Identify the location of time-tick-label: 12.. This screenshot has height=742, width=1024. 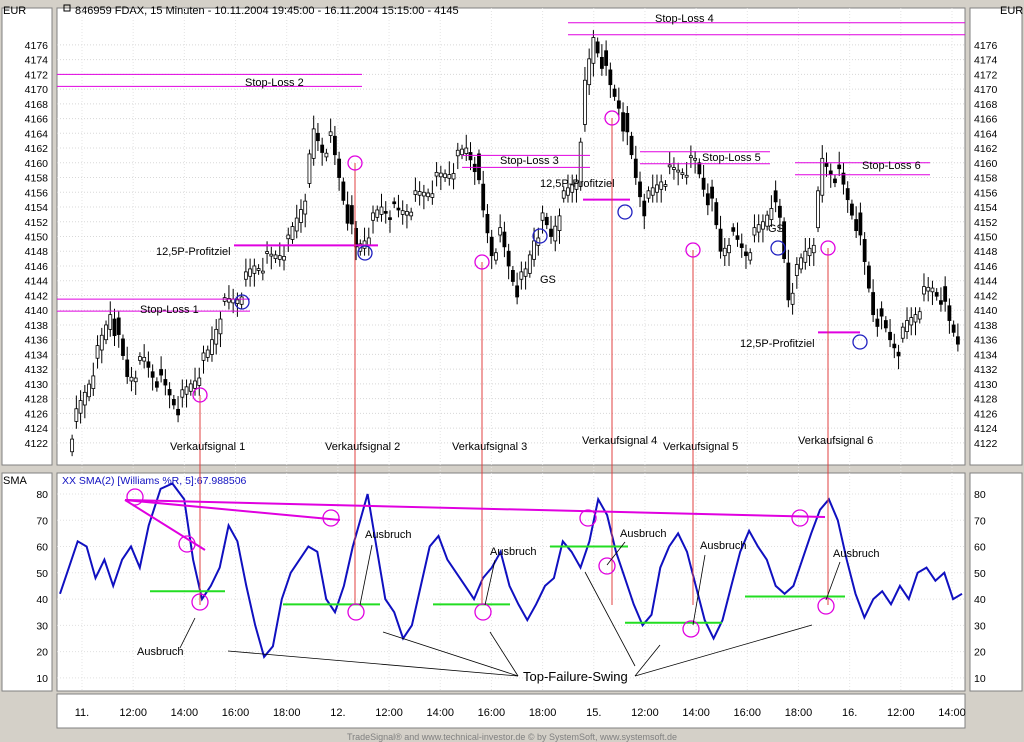
(337, 713).